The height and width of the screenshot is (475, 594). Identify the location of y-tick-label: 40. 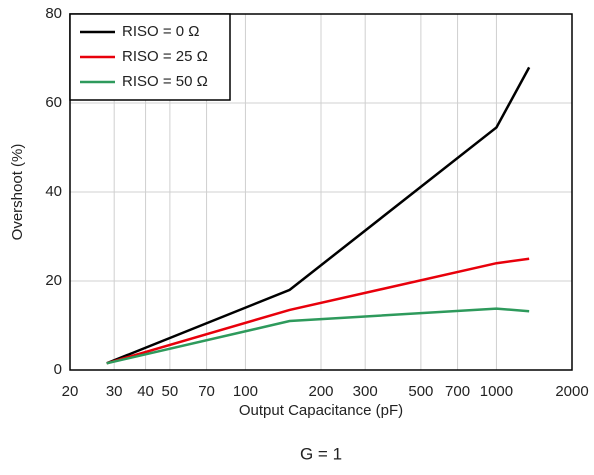
(53, 191).